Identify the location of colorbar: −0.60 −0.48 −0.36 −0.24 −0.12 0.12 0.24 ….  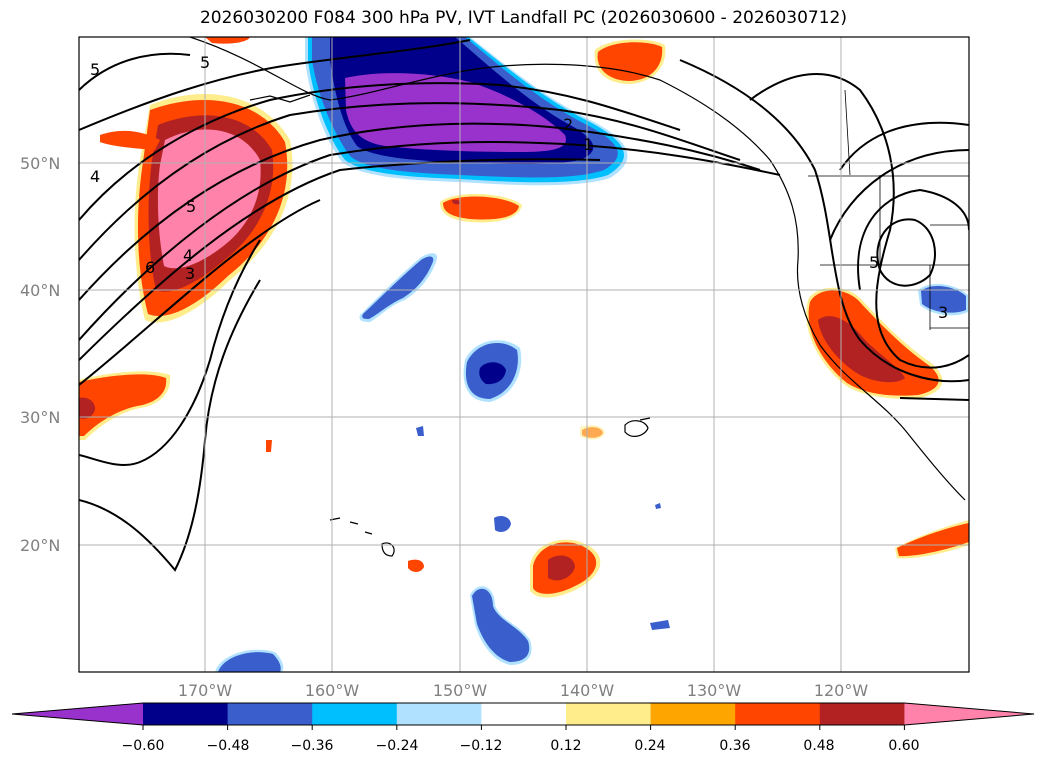
(523, 728).